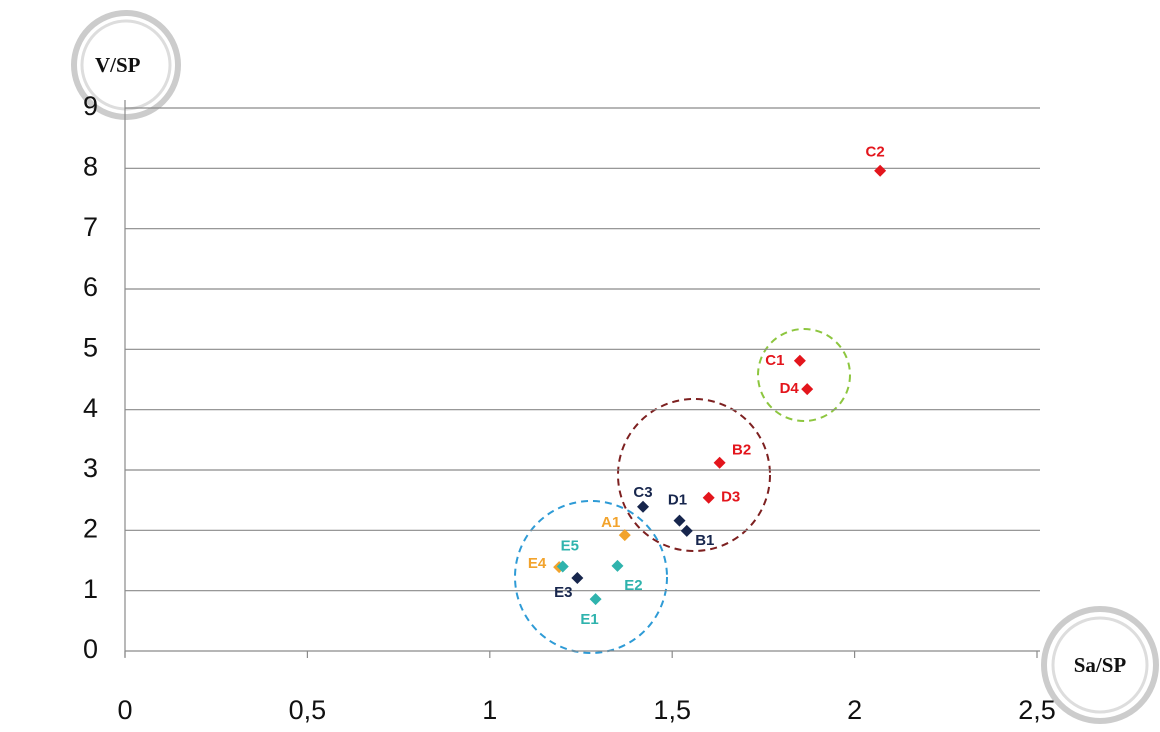 Image resolution: width=1160 pixels, height=732 pixels. What do you see at coordinates (90, 528) in the screenshot?
I see `y-tick-label: 2` at bounding box center [90, 528].